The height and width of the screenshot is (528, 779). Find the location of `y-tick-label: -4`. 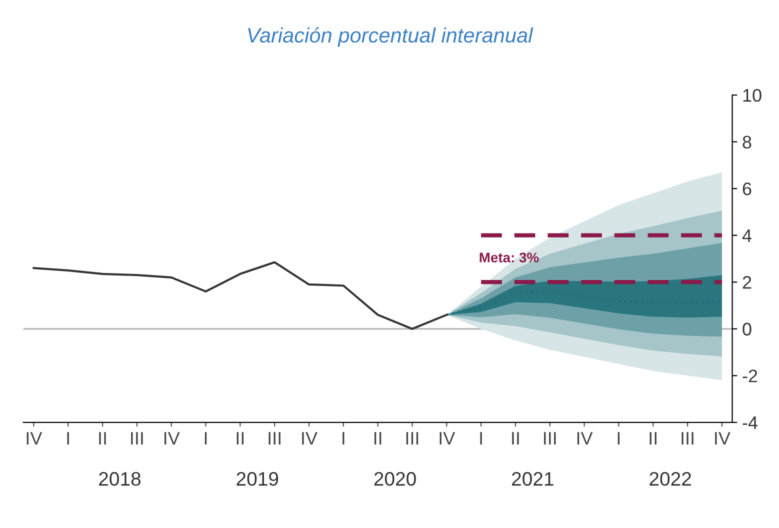

y-tick-label: -4 is located at coordinates (750, 422).